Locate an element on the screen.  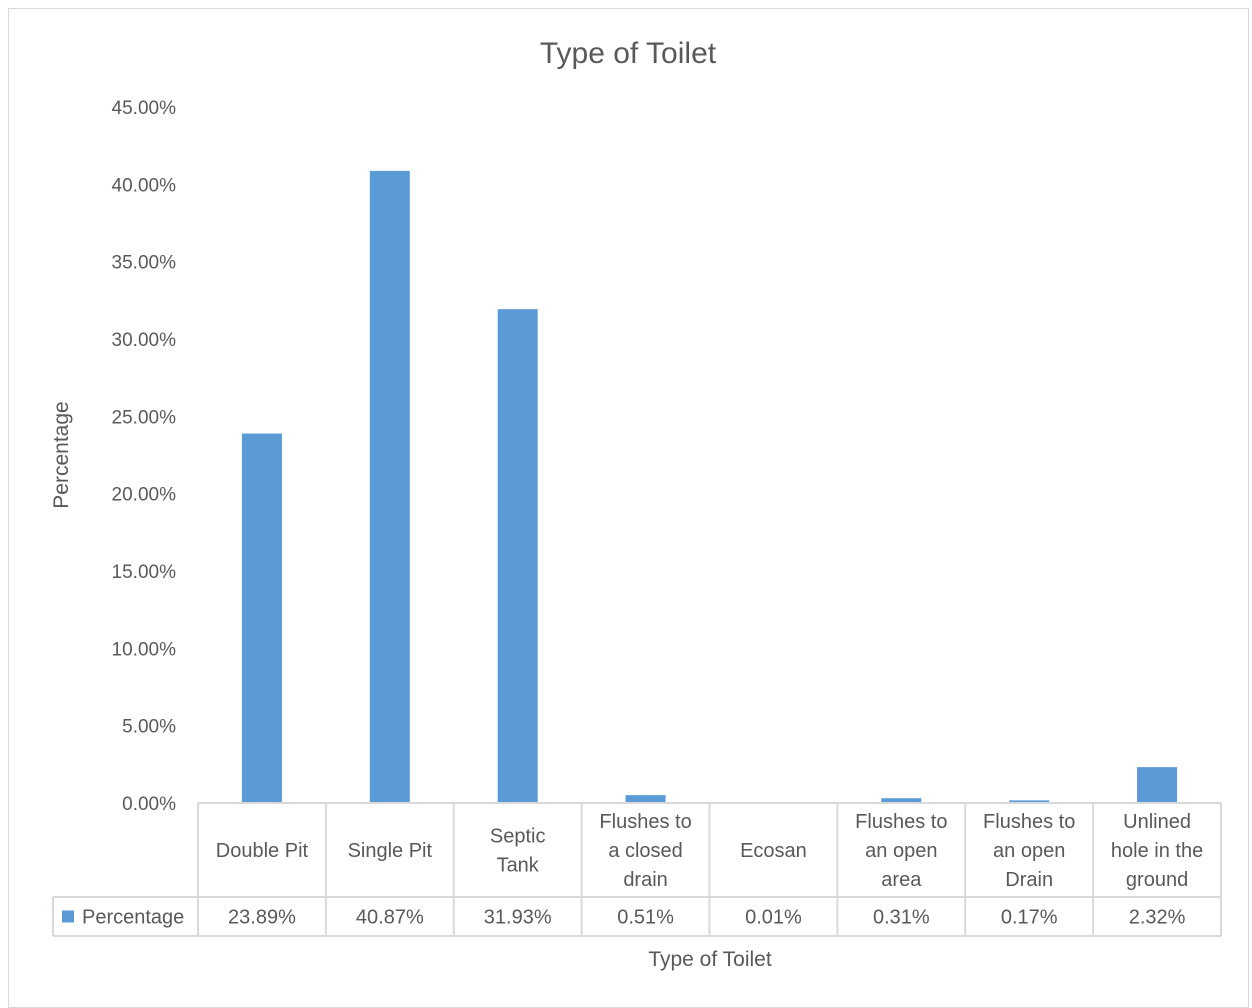
y-tick-label: 40.00% is located at coordinates (144, 185).